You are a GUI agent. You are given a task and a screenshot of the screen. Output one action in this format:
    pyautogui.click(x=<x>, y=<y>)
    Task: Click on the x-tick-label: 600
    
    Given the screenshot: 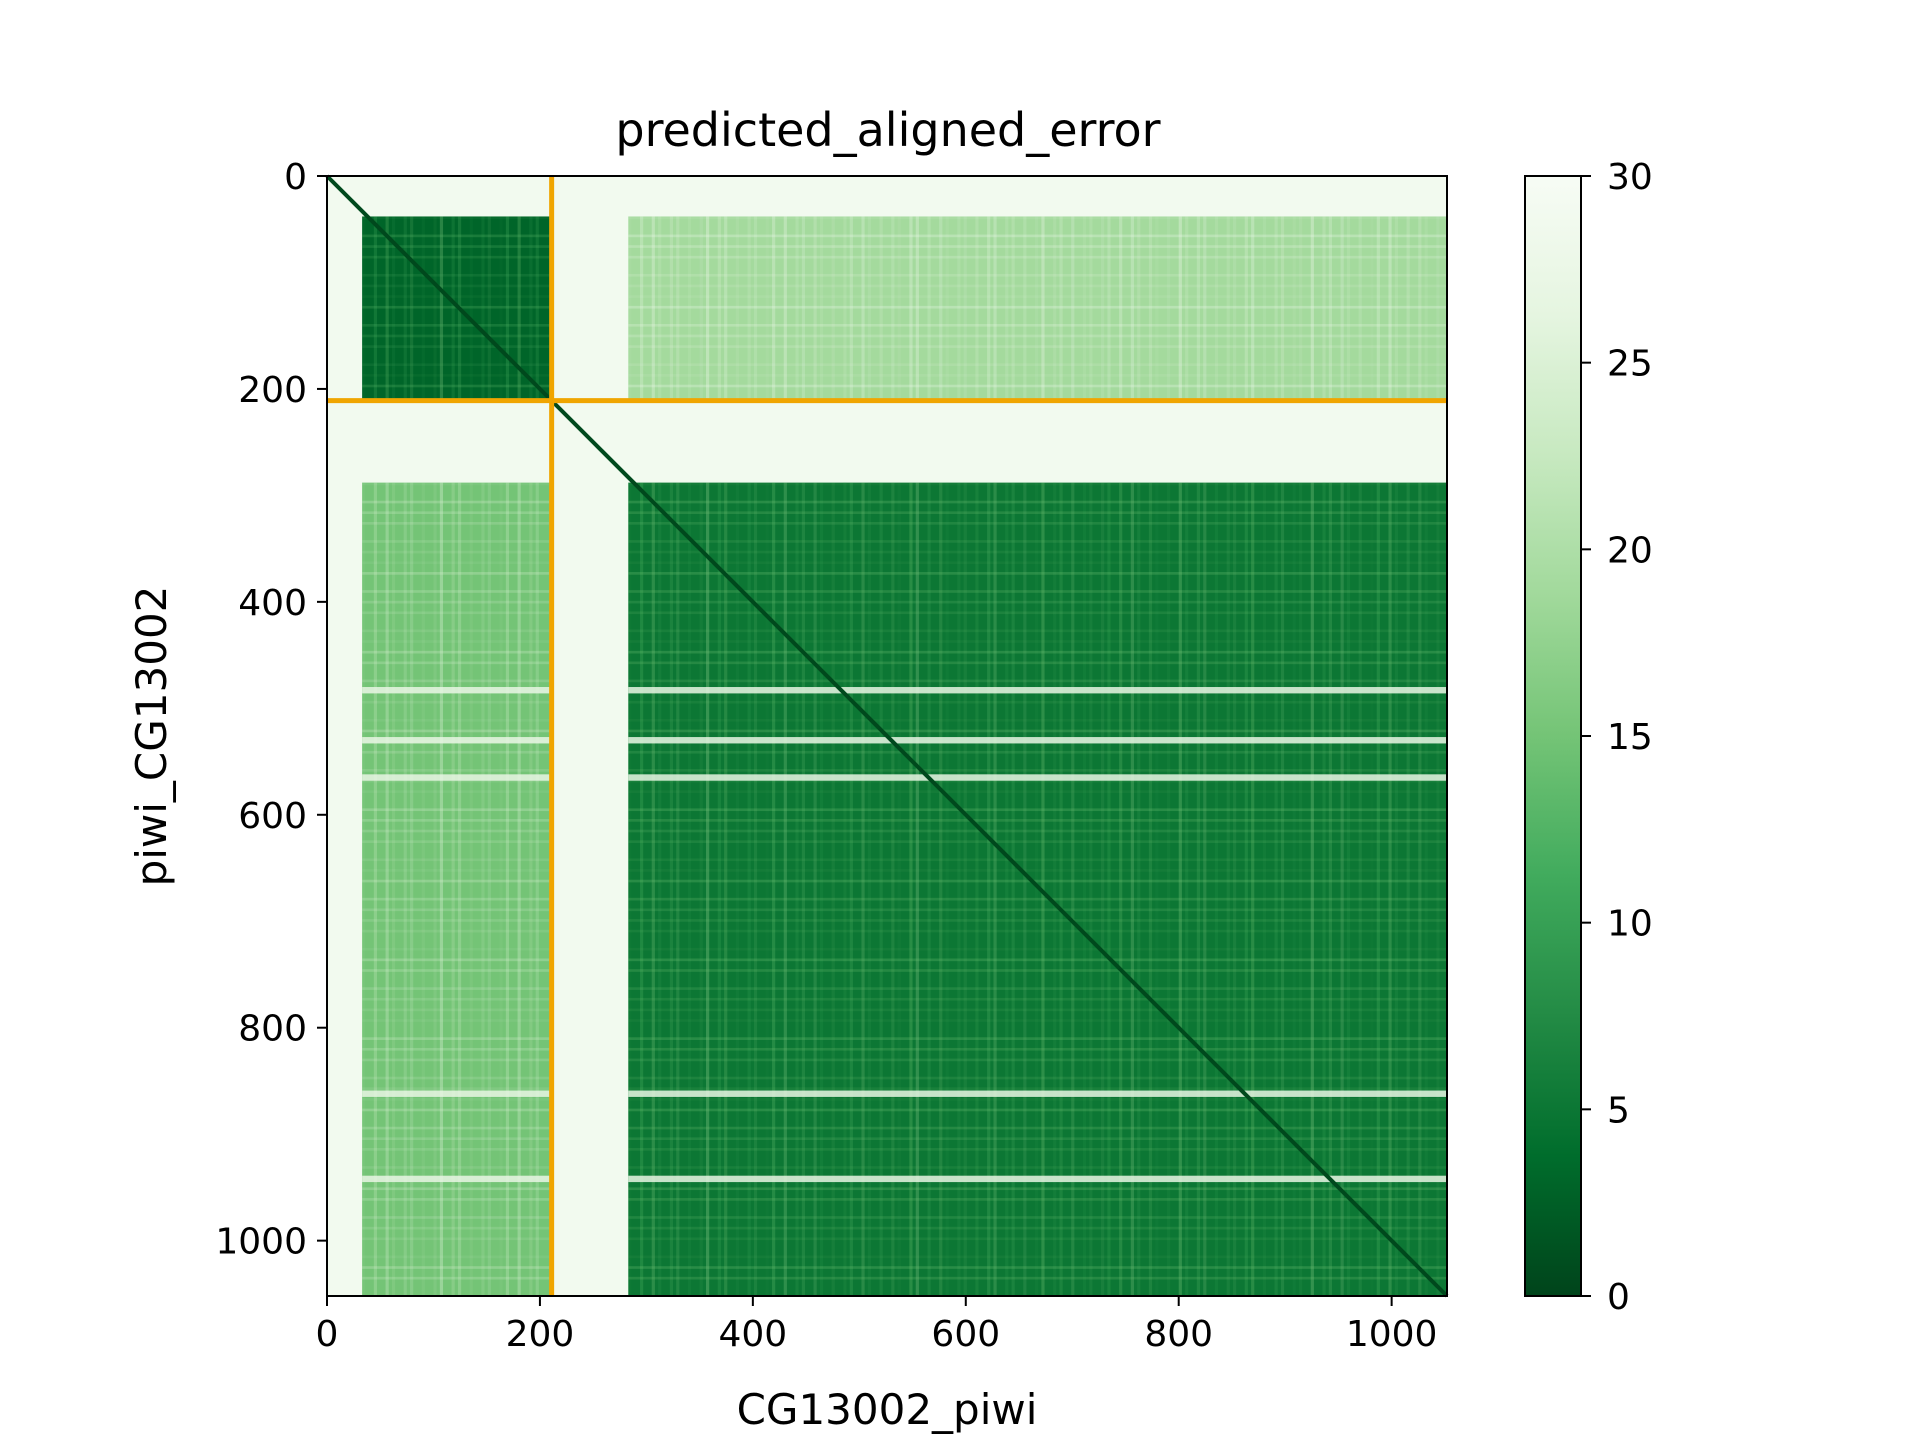 What is the action you would take?
    pyautogui.click(x=965, y=1334)
    